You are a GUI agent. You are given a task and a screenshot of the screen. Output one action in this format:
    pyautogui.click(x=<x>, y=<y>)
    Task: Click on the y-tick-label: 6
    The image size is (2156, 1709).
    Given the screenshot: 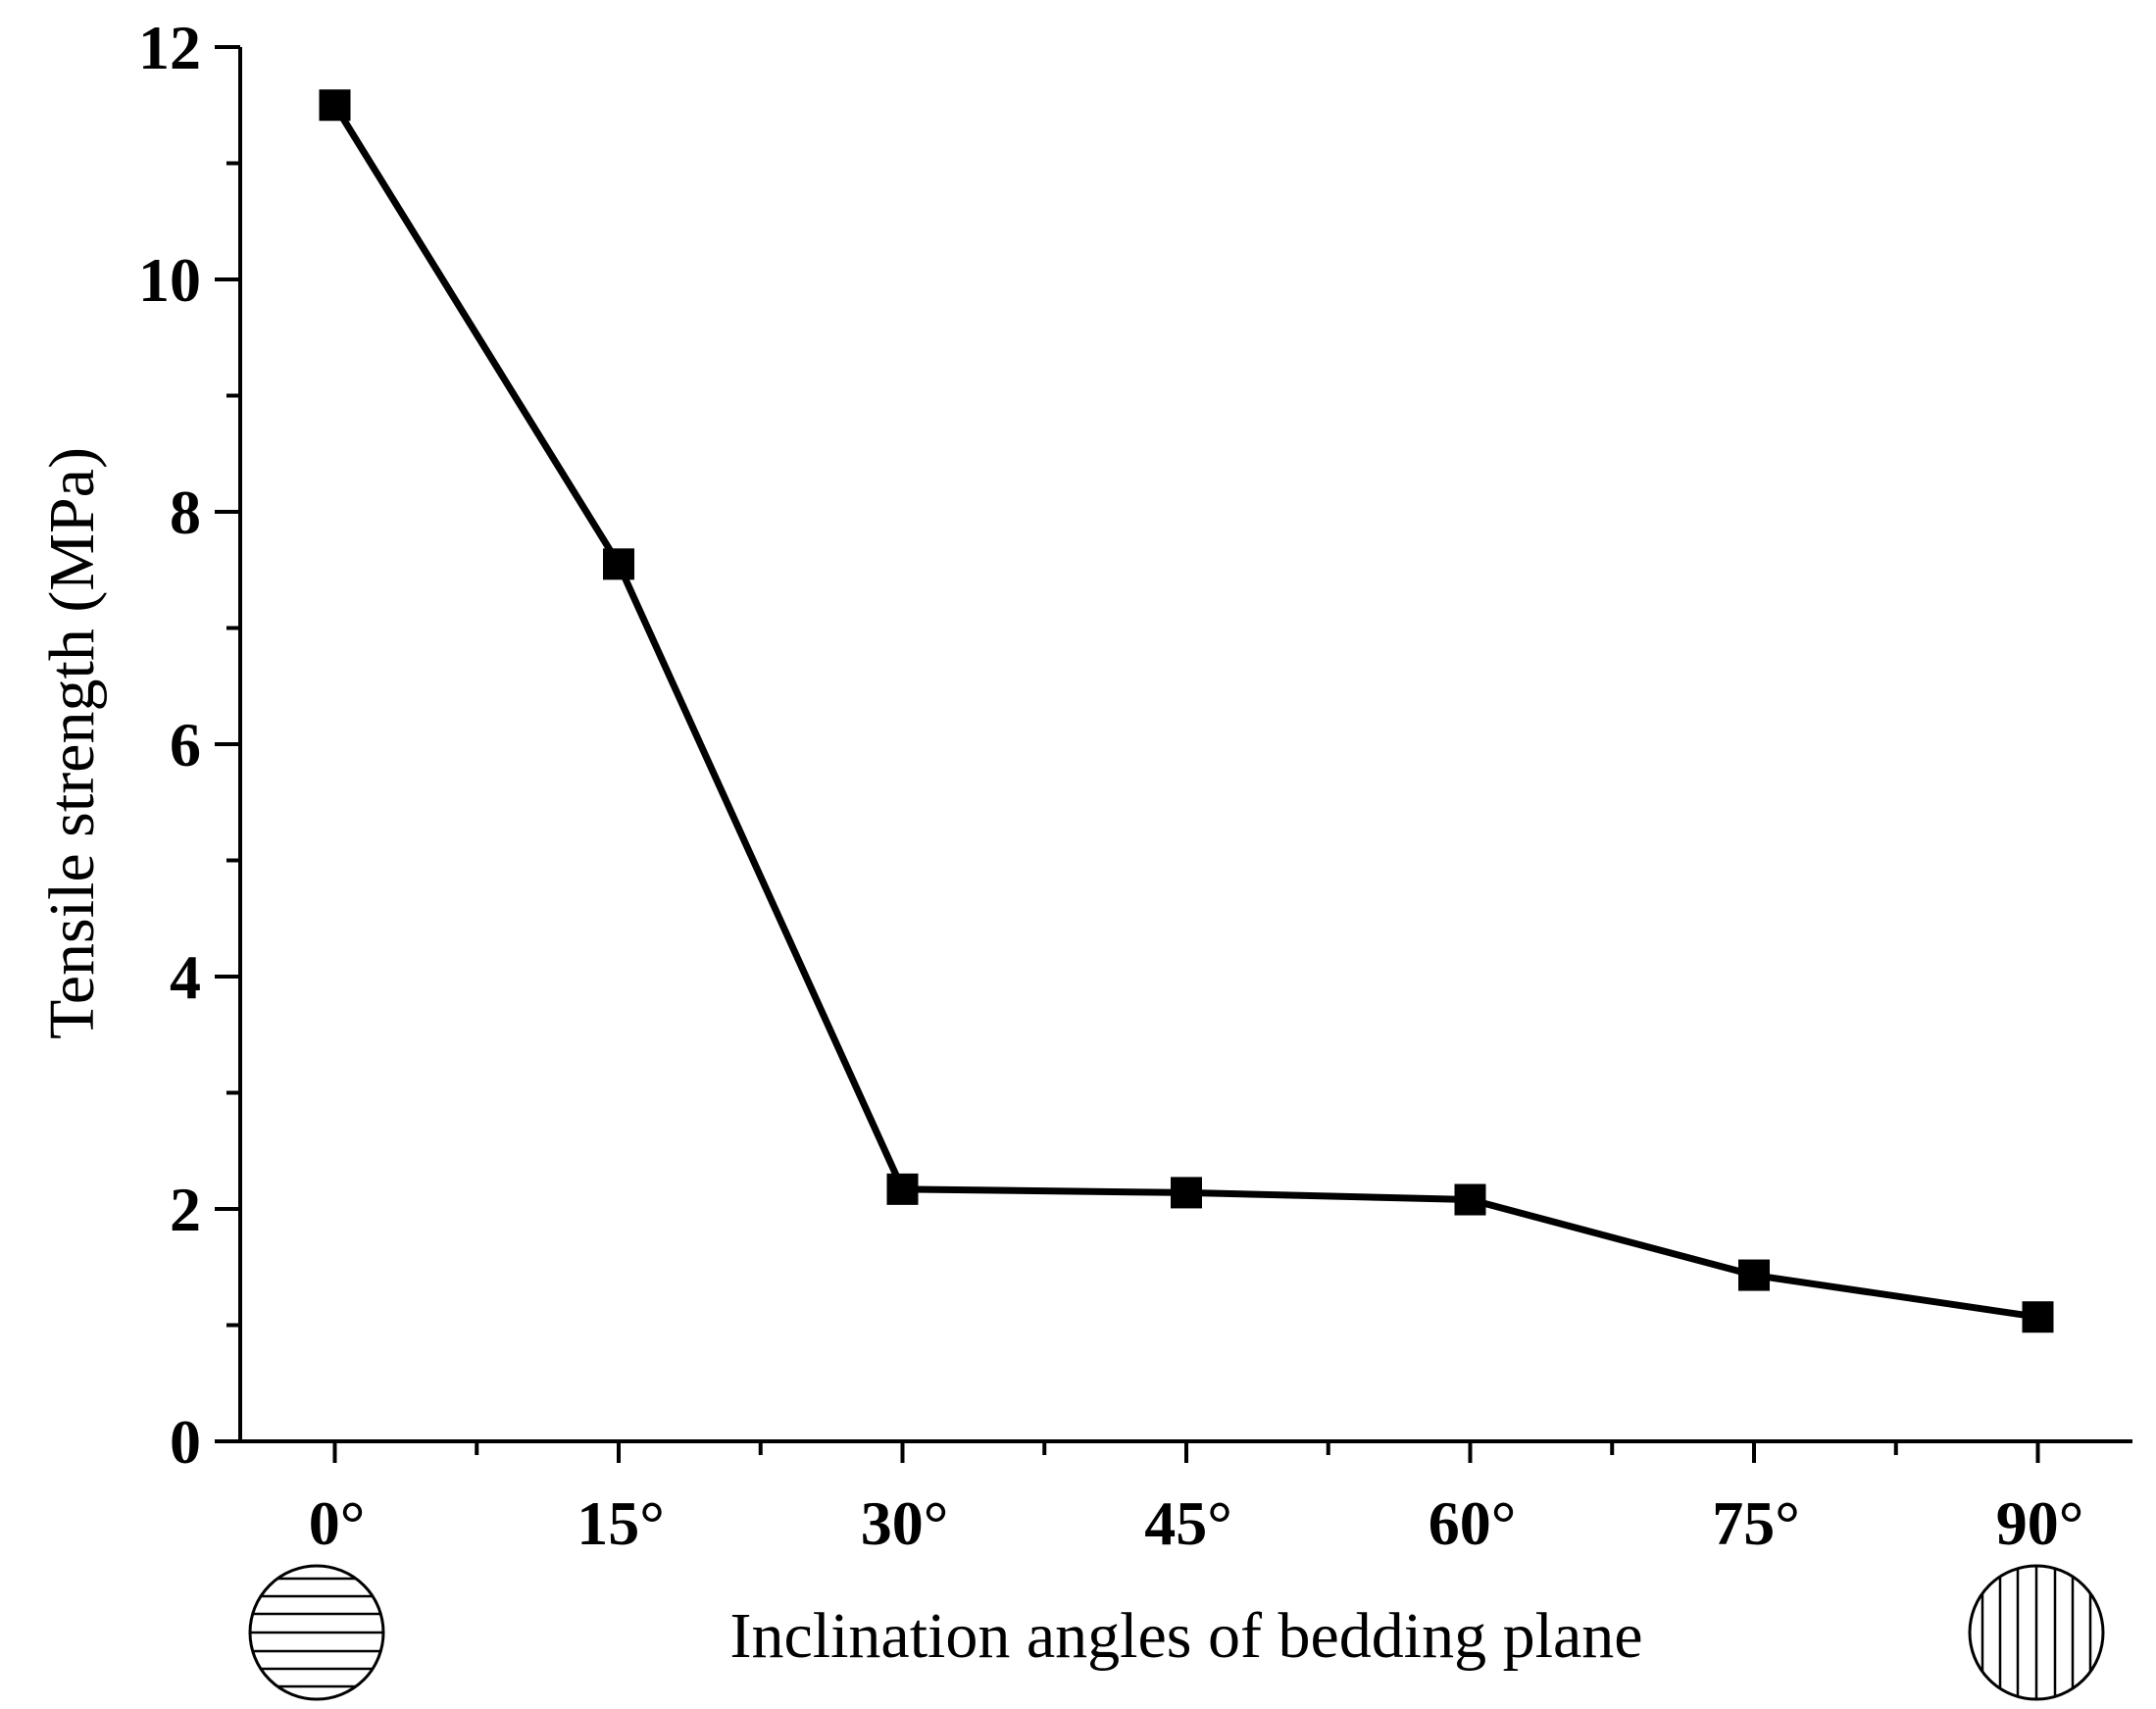 What is the action you would take?
    pyautogui.click(x=185, y=744)
    